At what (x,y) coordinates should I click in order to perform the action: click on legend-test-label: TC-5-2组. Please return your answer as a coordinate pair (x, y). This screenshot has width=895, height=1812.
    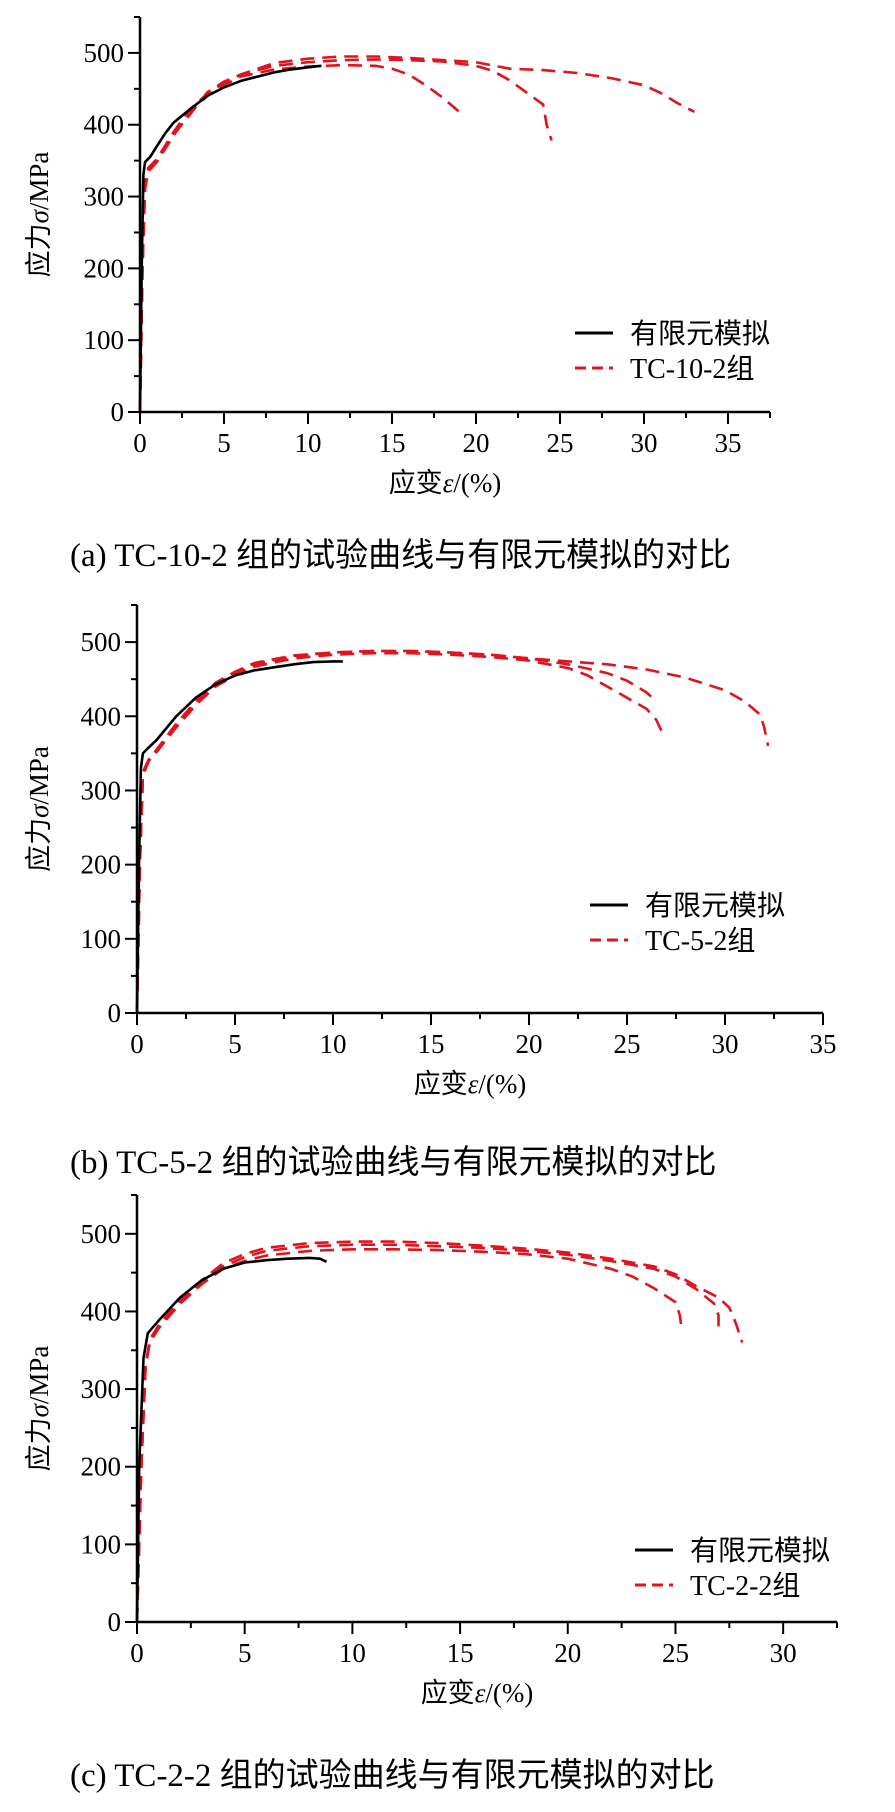
    Looking at the image, I should click on (700, 941).